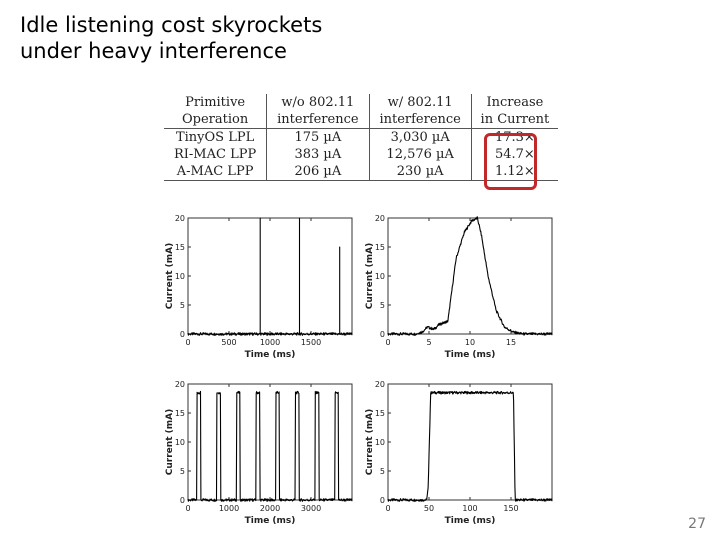 This screenshot has height=540, width=720. What do you see at coordinates (311, 508) in the screenshot?
I see `x-tick-label: 3000` at bounding box center [311, 508].